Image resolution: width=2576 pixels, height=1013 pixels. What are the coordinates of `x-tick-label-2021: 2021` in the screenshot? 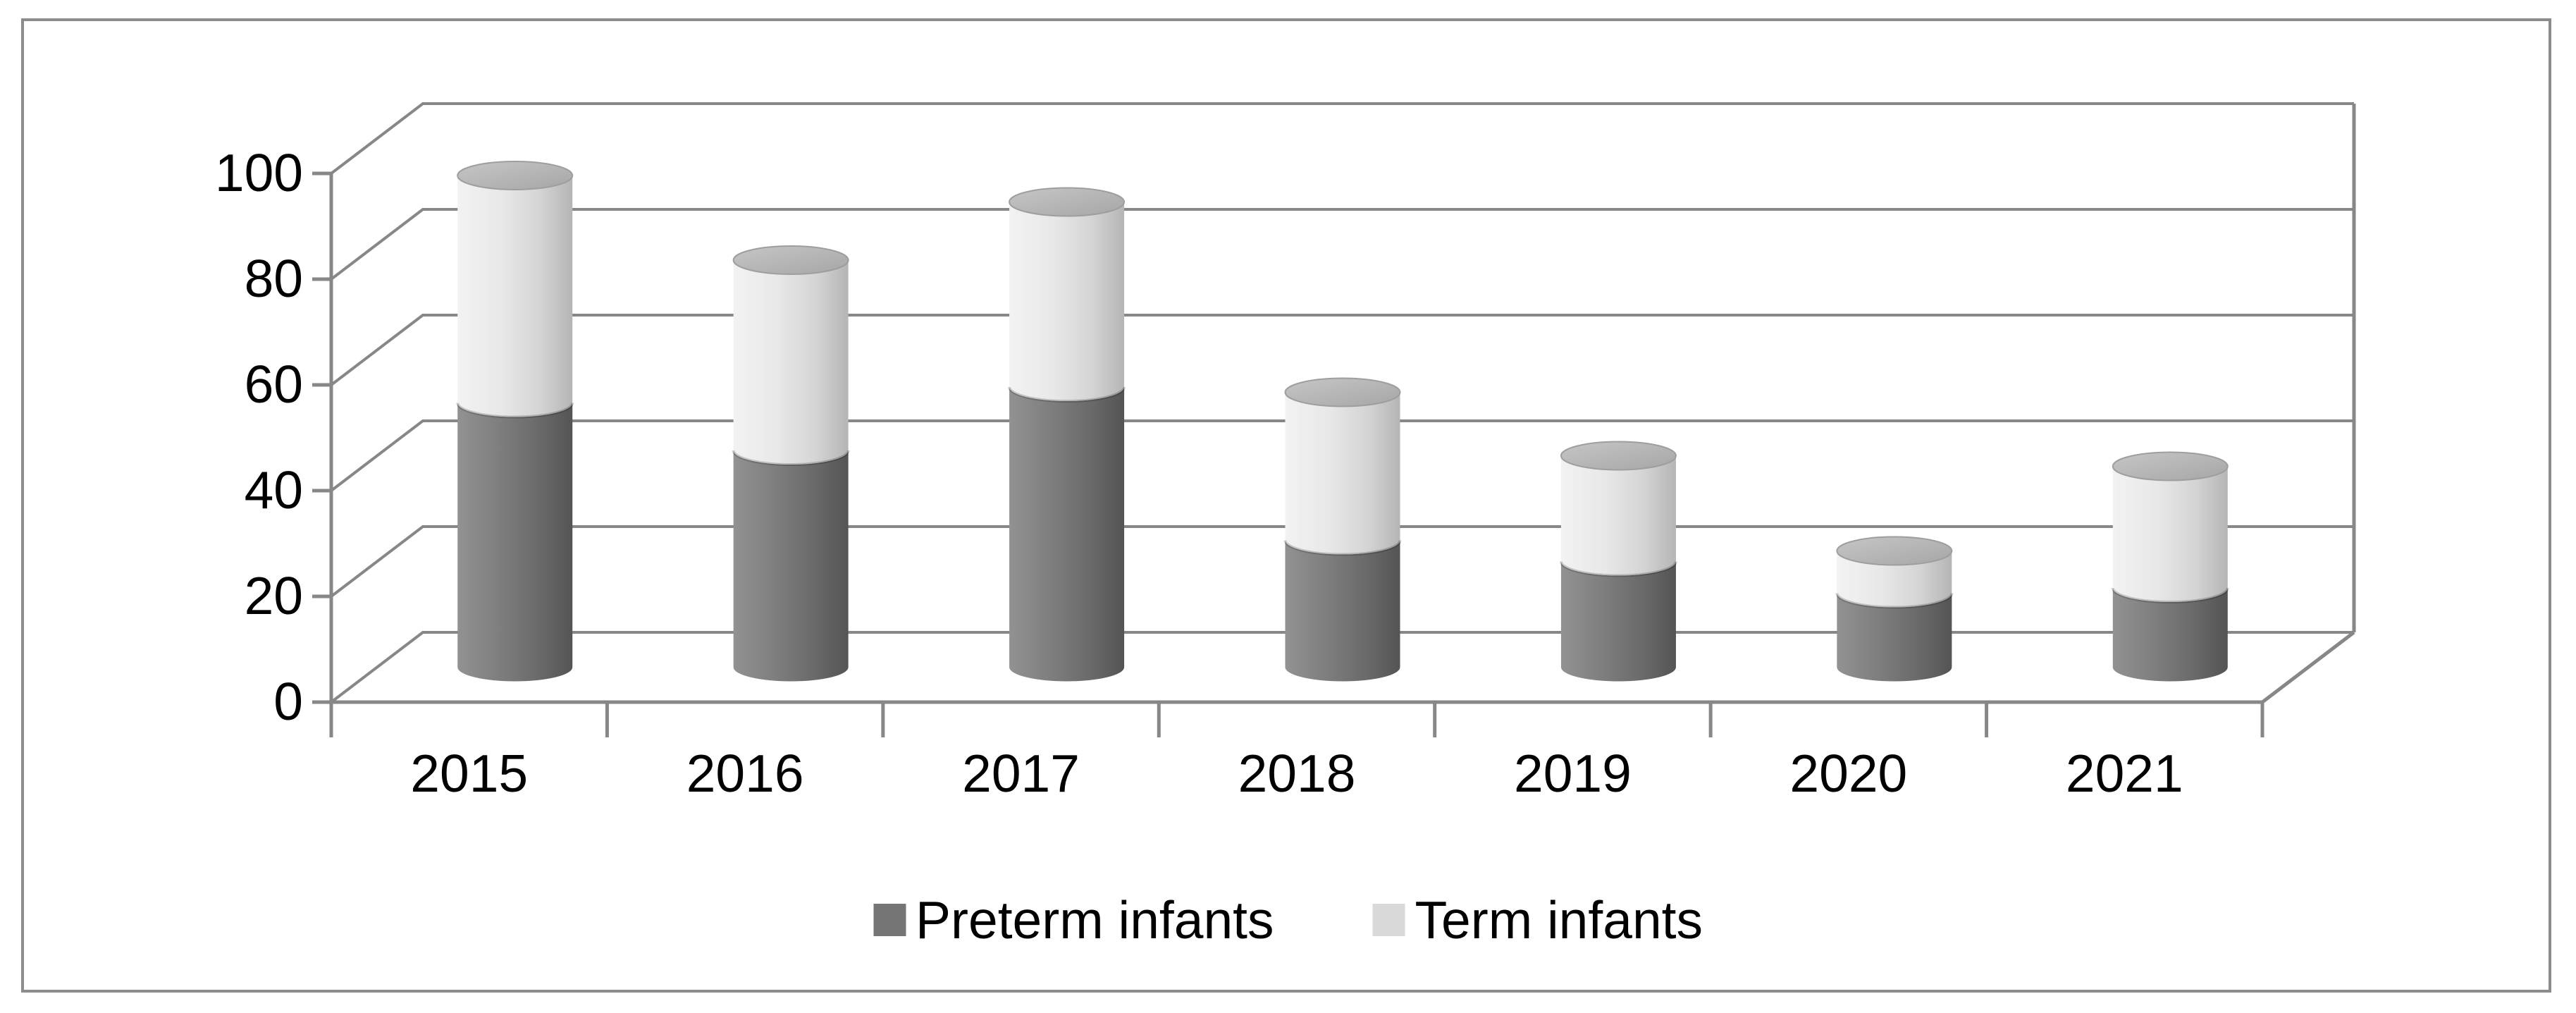 It's located at (2124, 773).